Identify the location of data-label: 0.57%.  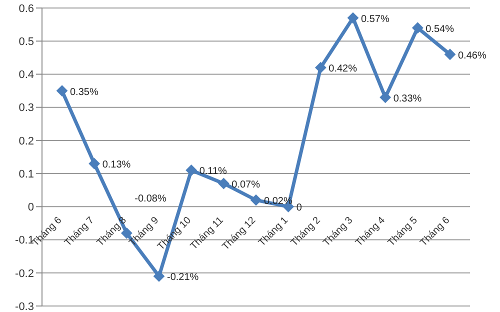
(375, 19).